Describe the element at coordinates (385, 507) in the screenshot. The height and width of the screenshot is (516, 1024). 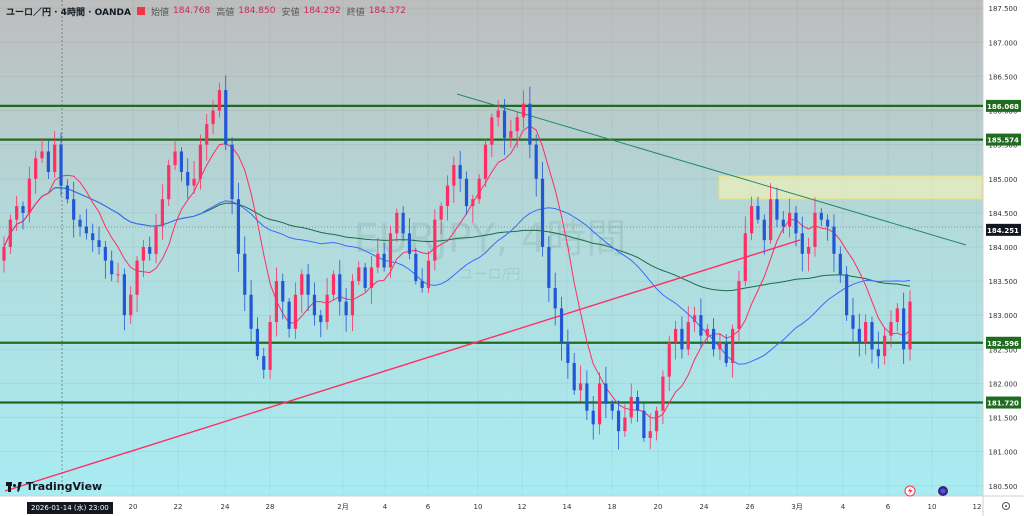
I see `x-tick-label: 4` at that location.